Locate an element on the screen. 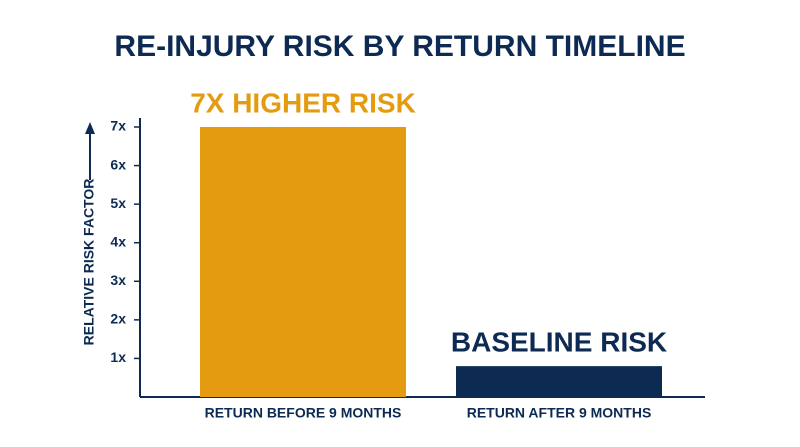 The height and width of the screenshot is (447, 800). chart-title: RE-INJURY RISK BY RETURN TIMELINE is located at coordinates (399, 46).